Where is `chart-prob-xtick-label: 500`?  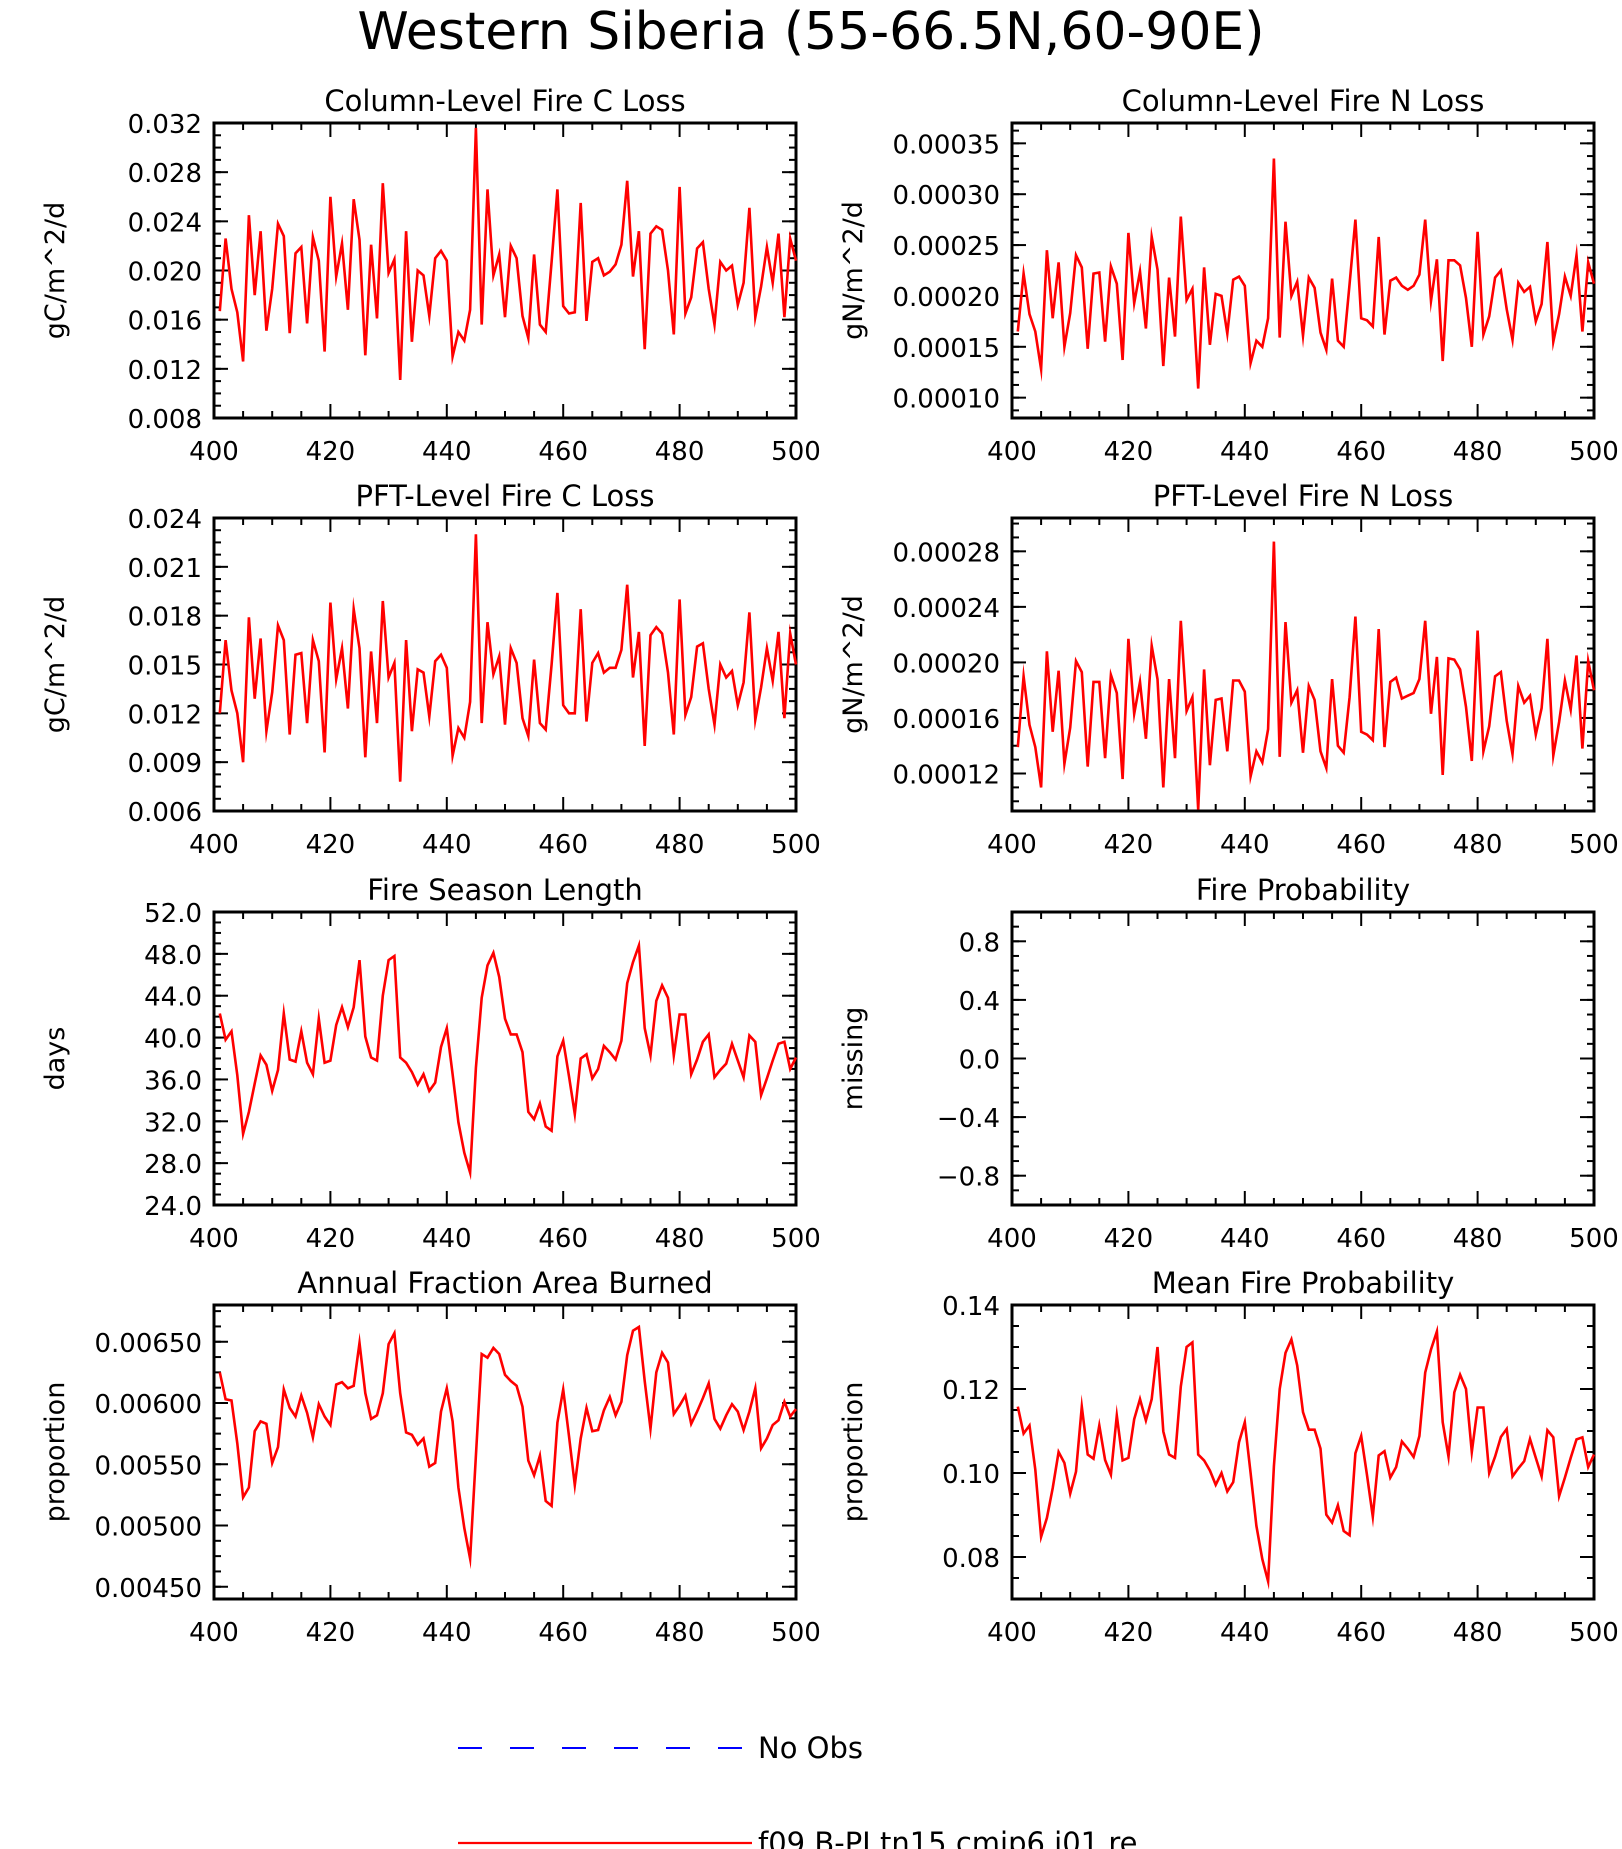
chart-prob-xtick-label: 500 is located at coordinates (1594, 1239).